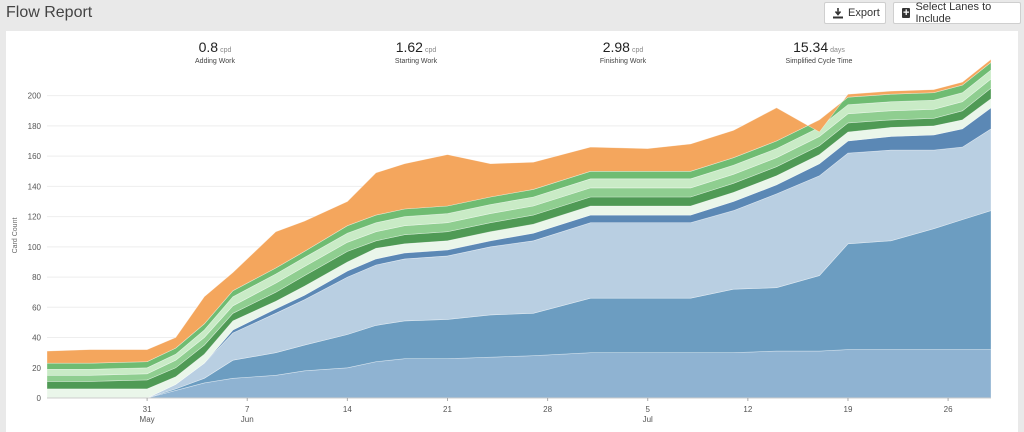 The height and width of the screenshot is (432, 1024). I want to click on y-tick-label: 140, so click(35, 186).